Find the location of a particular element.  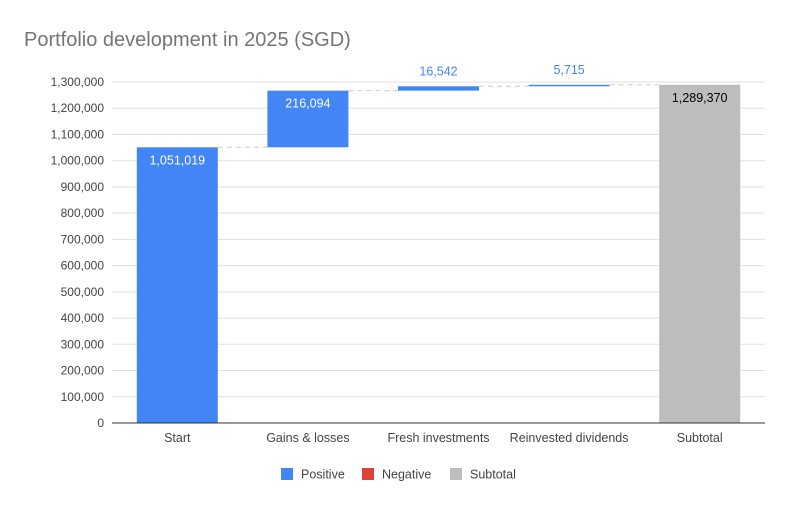

legend-swatch-negative is located at coordinates (368, 474).